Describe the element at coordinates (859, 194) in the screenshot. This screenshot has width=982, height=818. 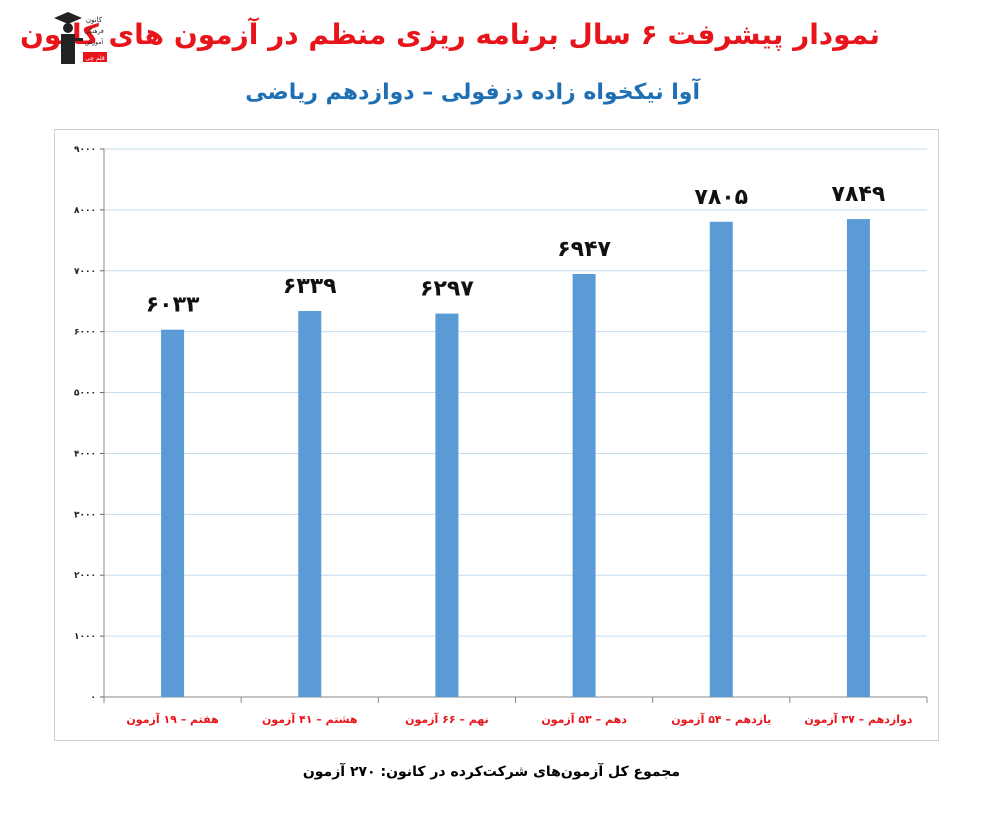
I see `bar-value-label: ۷۸۴۹` at that location.